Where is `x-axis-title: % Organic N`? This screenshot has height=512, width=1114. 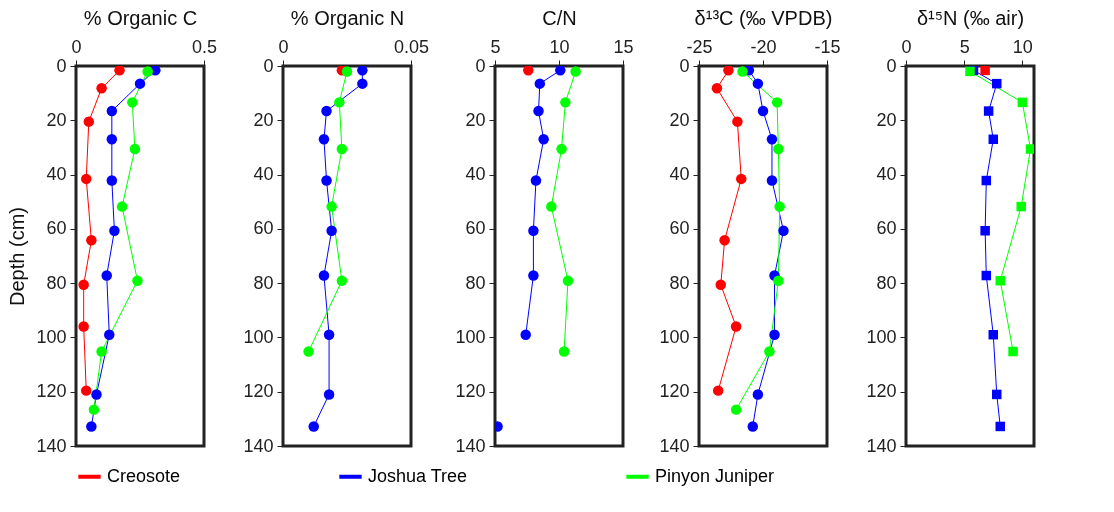
x-axis-title: % Organic N is located at coordinates (347, 17).